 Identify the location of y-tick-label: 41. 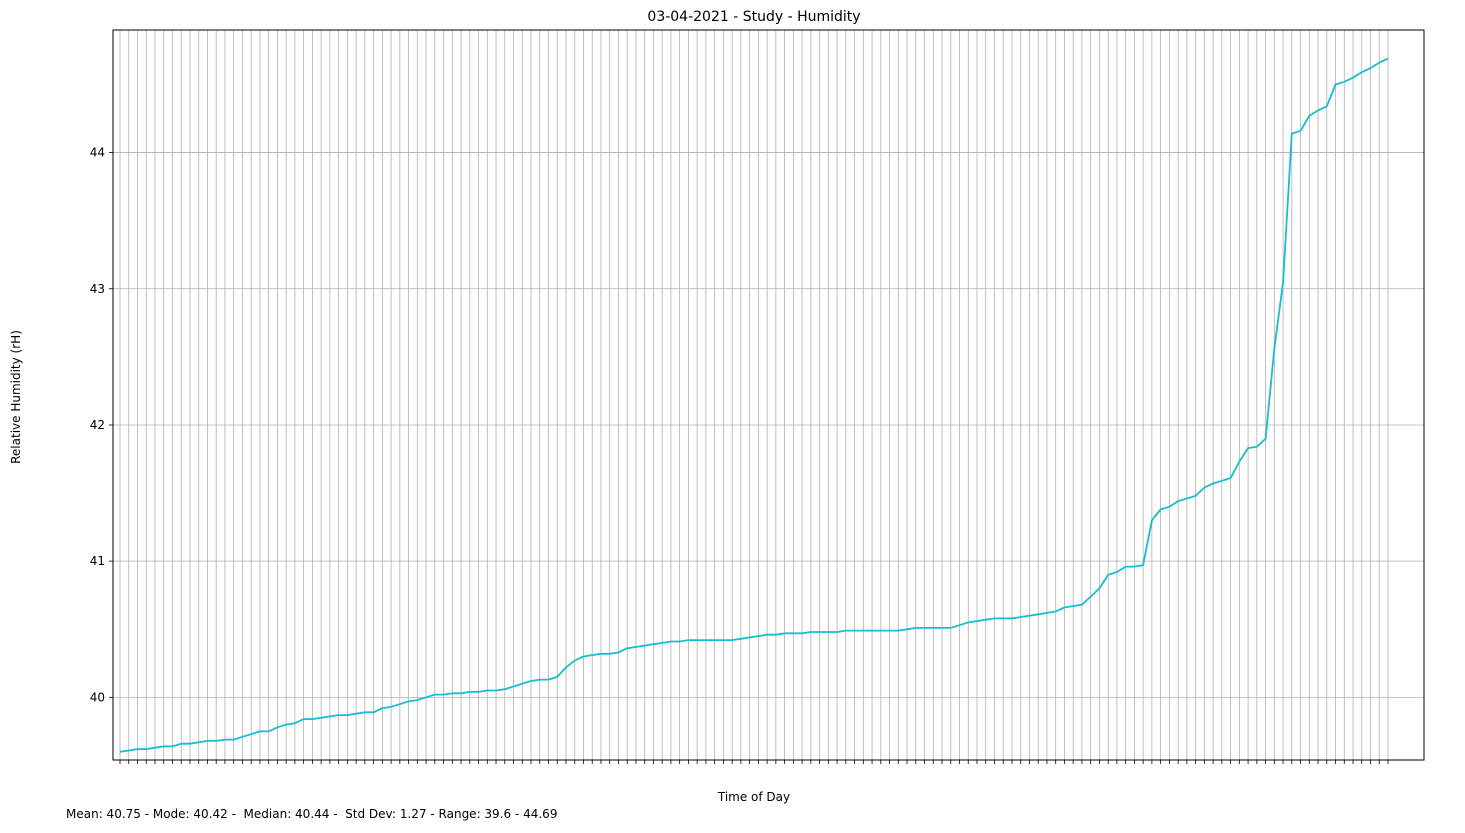
(97, 561).